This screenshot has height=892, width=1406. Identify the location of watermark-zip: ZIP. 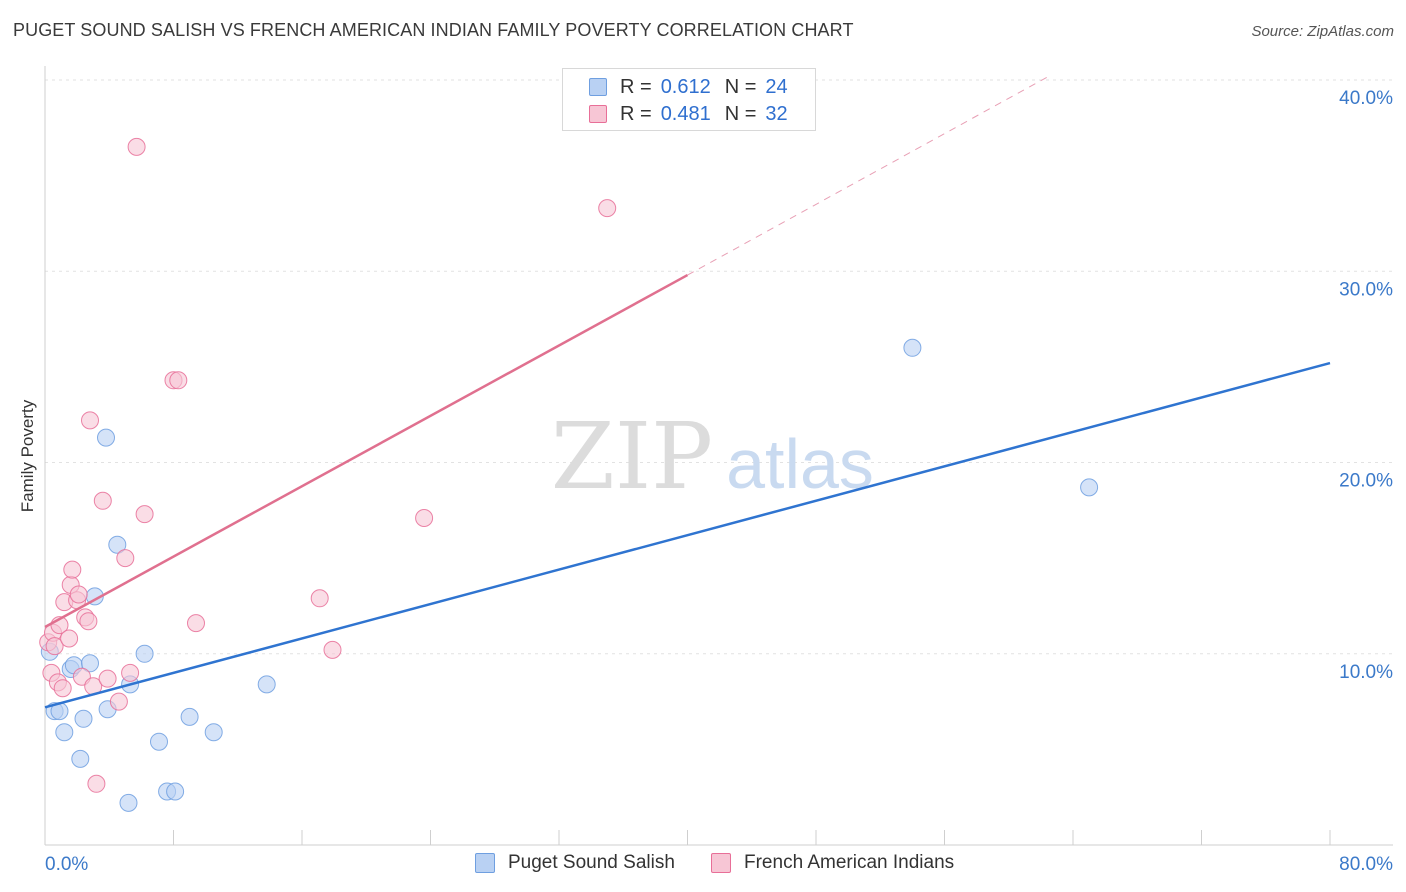
(632, 456).